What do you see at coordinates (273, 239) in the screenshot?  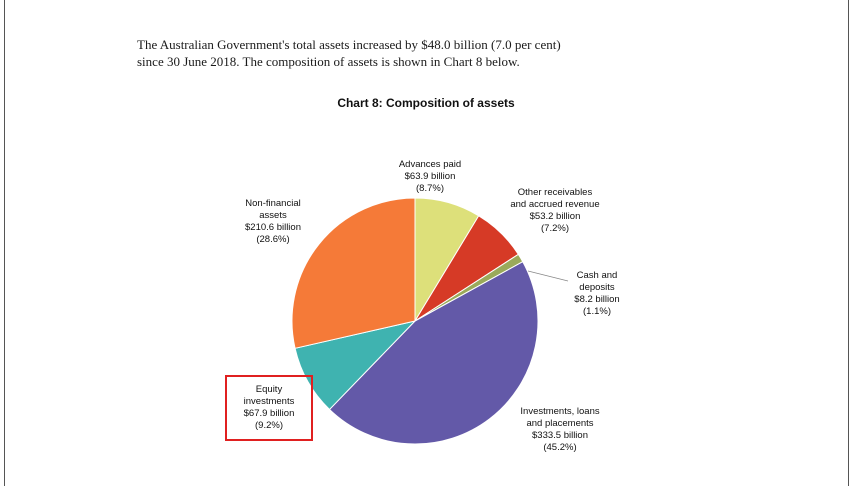 I see `label-non-financial-assets-line-4: (28.6%)` at bounding box center [273, 239].